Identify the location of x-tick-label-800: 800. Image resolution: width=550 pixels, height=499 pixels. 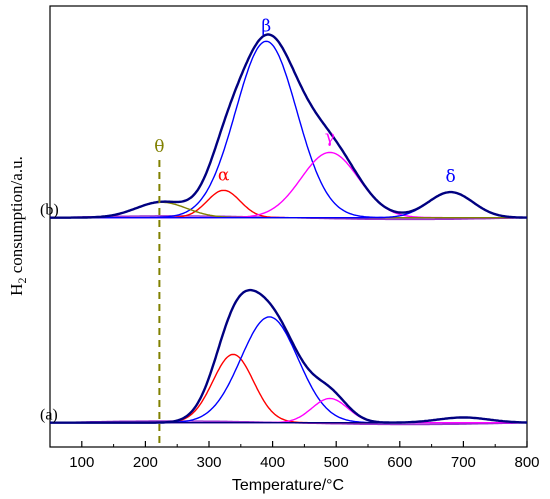
(526, 462).